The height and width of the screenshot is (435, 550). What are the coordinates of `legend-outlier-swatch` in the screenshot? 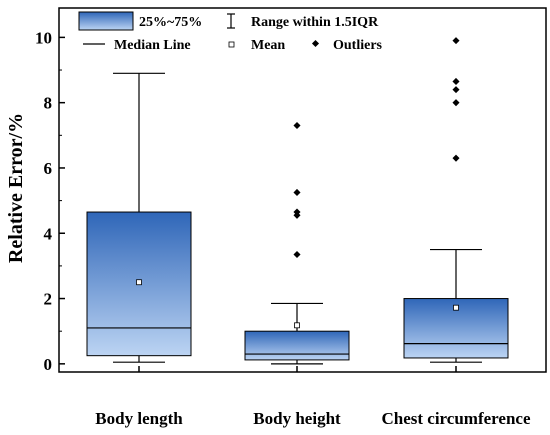 It's located at (315, 43).